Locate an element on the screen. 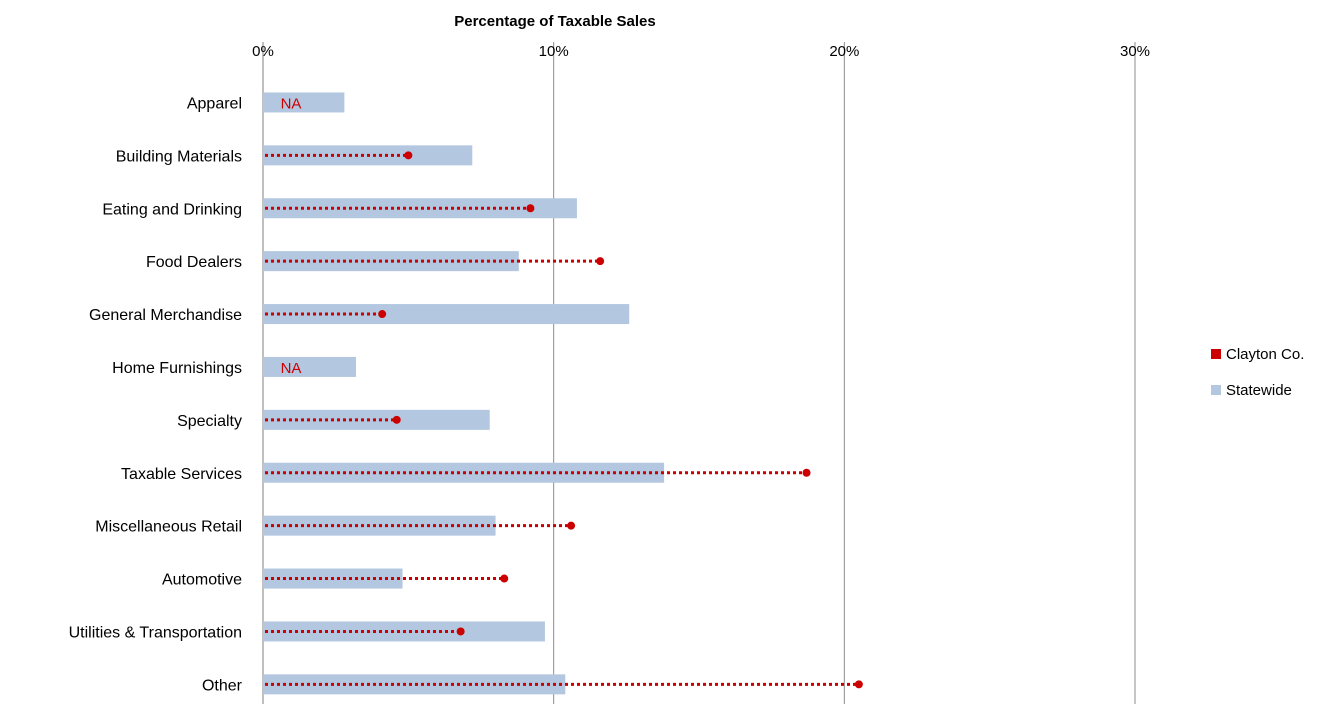 This screenshot has height=704, width=1341. category-label: Food Dealers is located at coordinates (194, 262).